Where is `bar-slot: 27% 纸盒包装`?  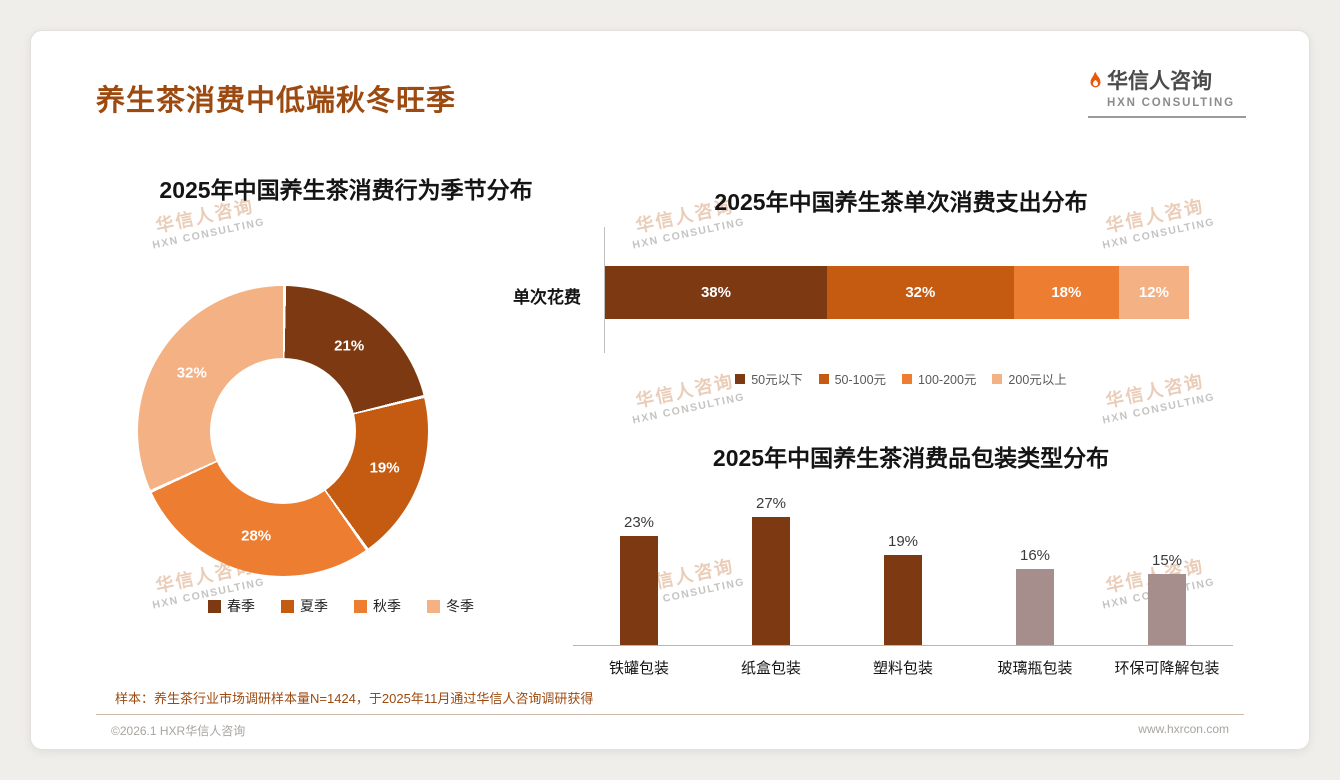
bar-slot: 27% 纸盒包装 is located at coordinates (771, 568).